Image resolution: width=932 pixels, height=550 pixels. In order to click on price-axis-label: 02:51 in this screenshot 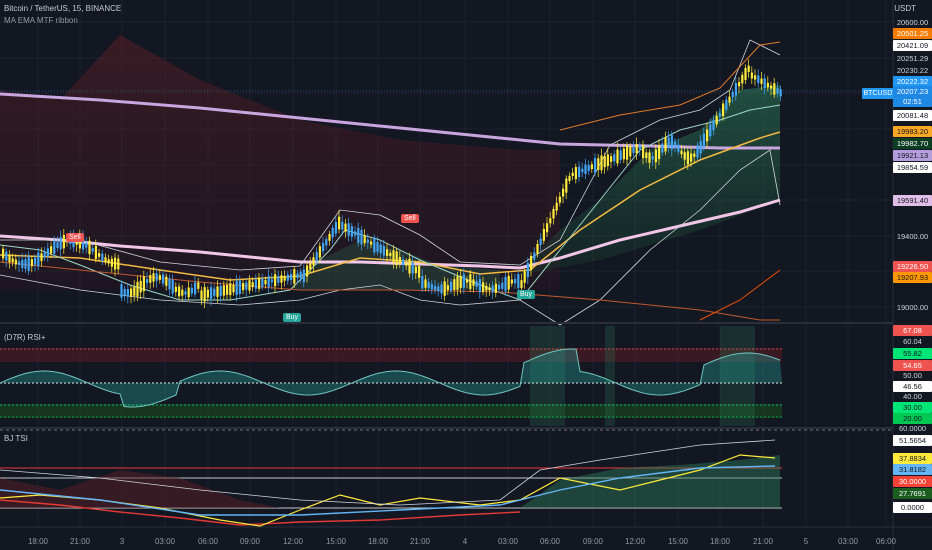, I will do `click(912, 101)`.